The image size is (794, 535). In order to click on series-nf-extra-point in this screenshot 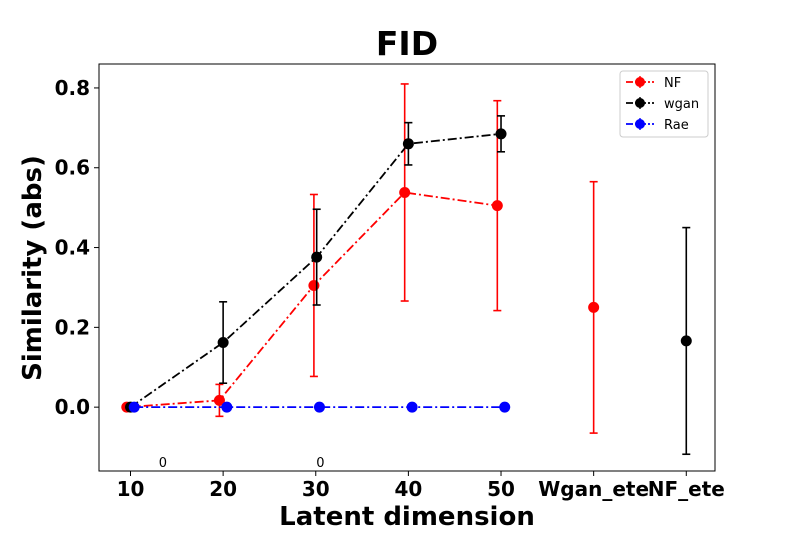, I will do `click(594, 307)`.